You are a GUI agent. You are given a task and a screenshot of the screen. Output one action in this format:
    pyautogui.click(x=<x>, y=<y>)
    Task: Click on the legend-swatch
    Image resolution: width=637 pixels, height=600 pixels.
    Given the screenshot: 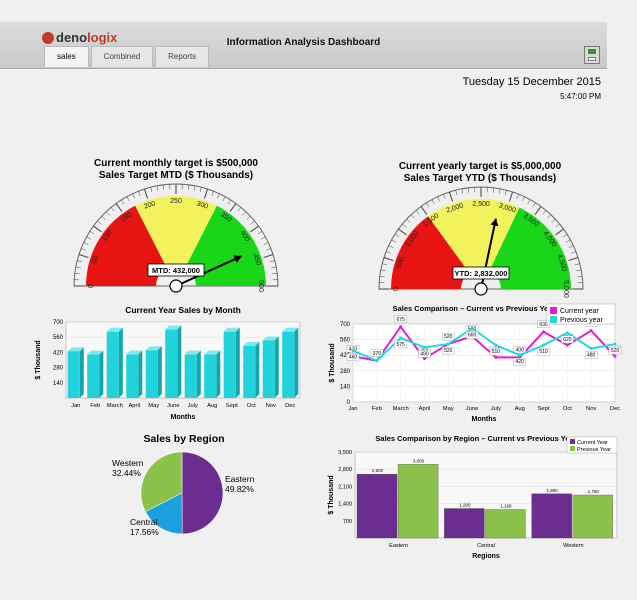 What is the action you would take?
    pyautogui.click(x=553, y=319)
    